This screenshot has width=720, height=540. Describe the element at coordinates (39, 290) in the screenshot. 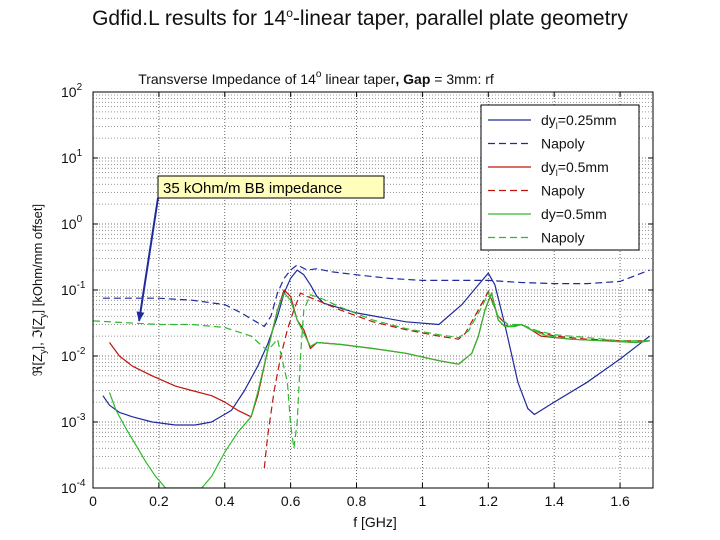

I see `y-axis-label: ℜ[Zy], ℑ[Zy] [kOhm/mm offset]` at that location.